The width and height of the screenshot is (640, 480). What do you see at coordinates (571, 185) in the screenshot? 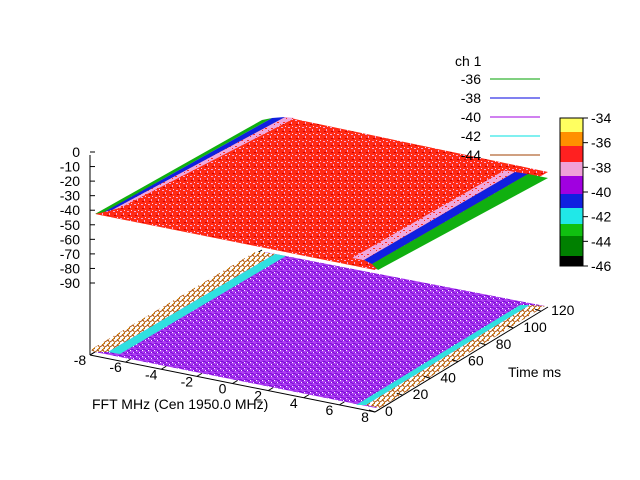
I see `colorbox-purple` at bounding box center [571, 185].